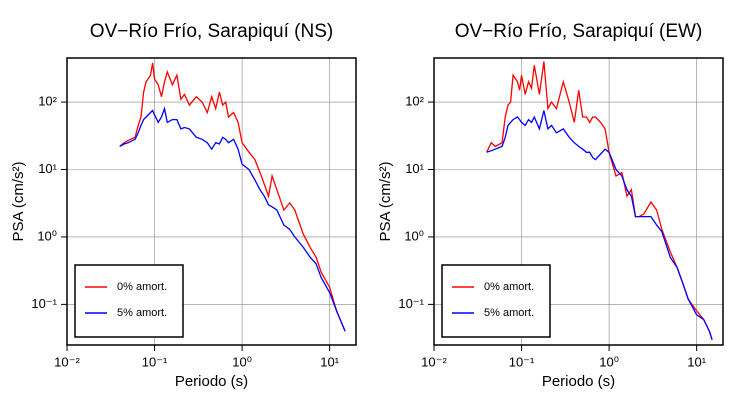 The width and height of the screenshot is (730, 405). Describe the element at coordinates (579, 31) in the screenshot. I see `chart-title: OV−Río Frío, Sarapiquí (EW)` at that location.